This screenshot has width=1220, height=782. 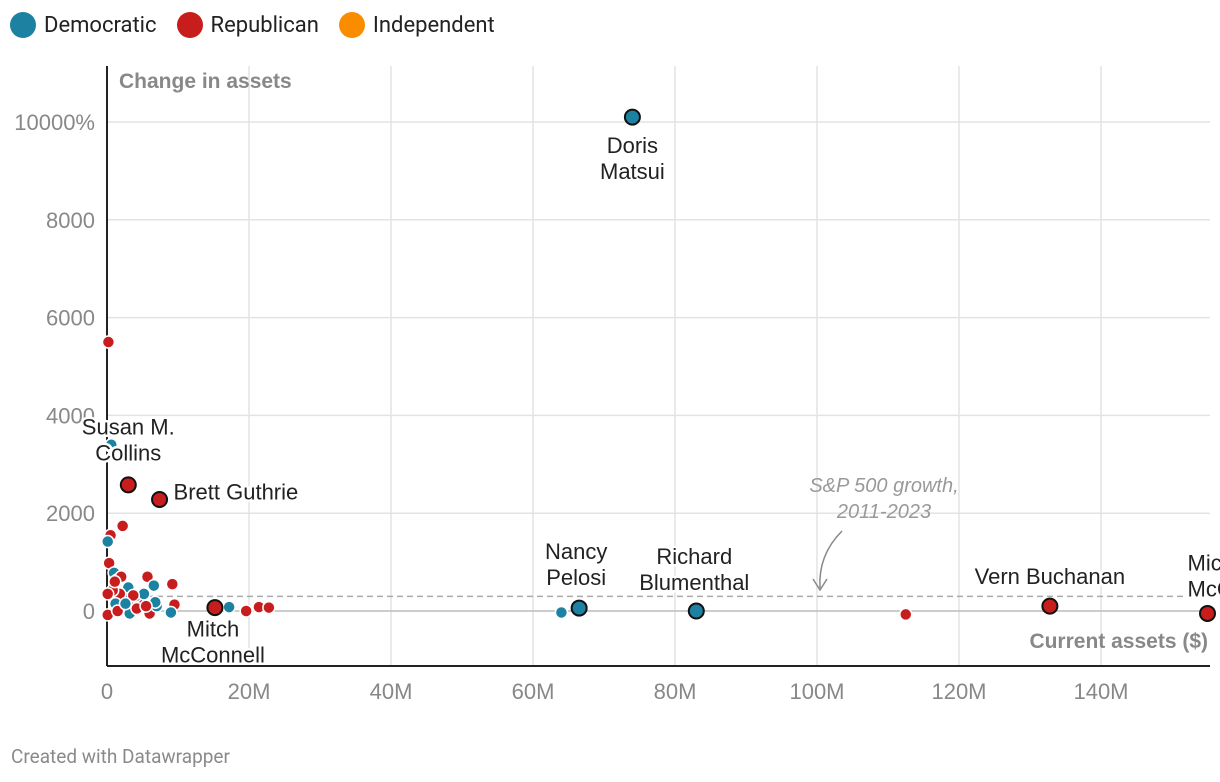 I want to click on x-tick-label: 140M, so click(x=1100, y=691).